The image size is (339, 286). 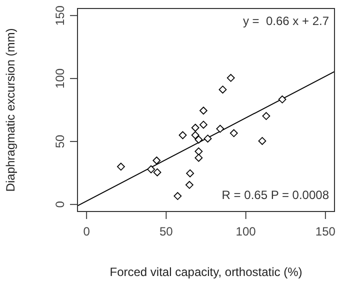 I want to click on annotation: y = 0.66 x + 2.7, so click(x=285, y=21).